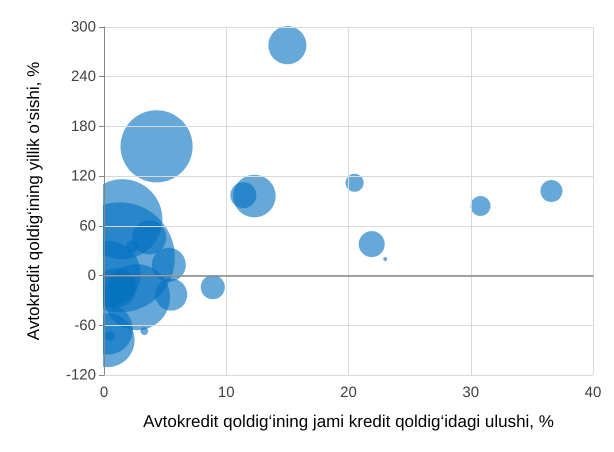 The height and width of the screenshot is (452, 614). Describe the element at coordinates (83, 126) in the screenshot. I see `y-tick-label: 180` at that location.